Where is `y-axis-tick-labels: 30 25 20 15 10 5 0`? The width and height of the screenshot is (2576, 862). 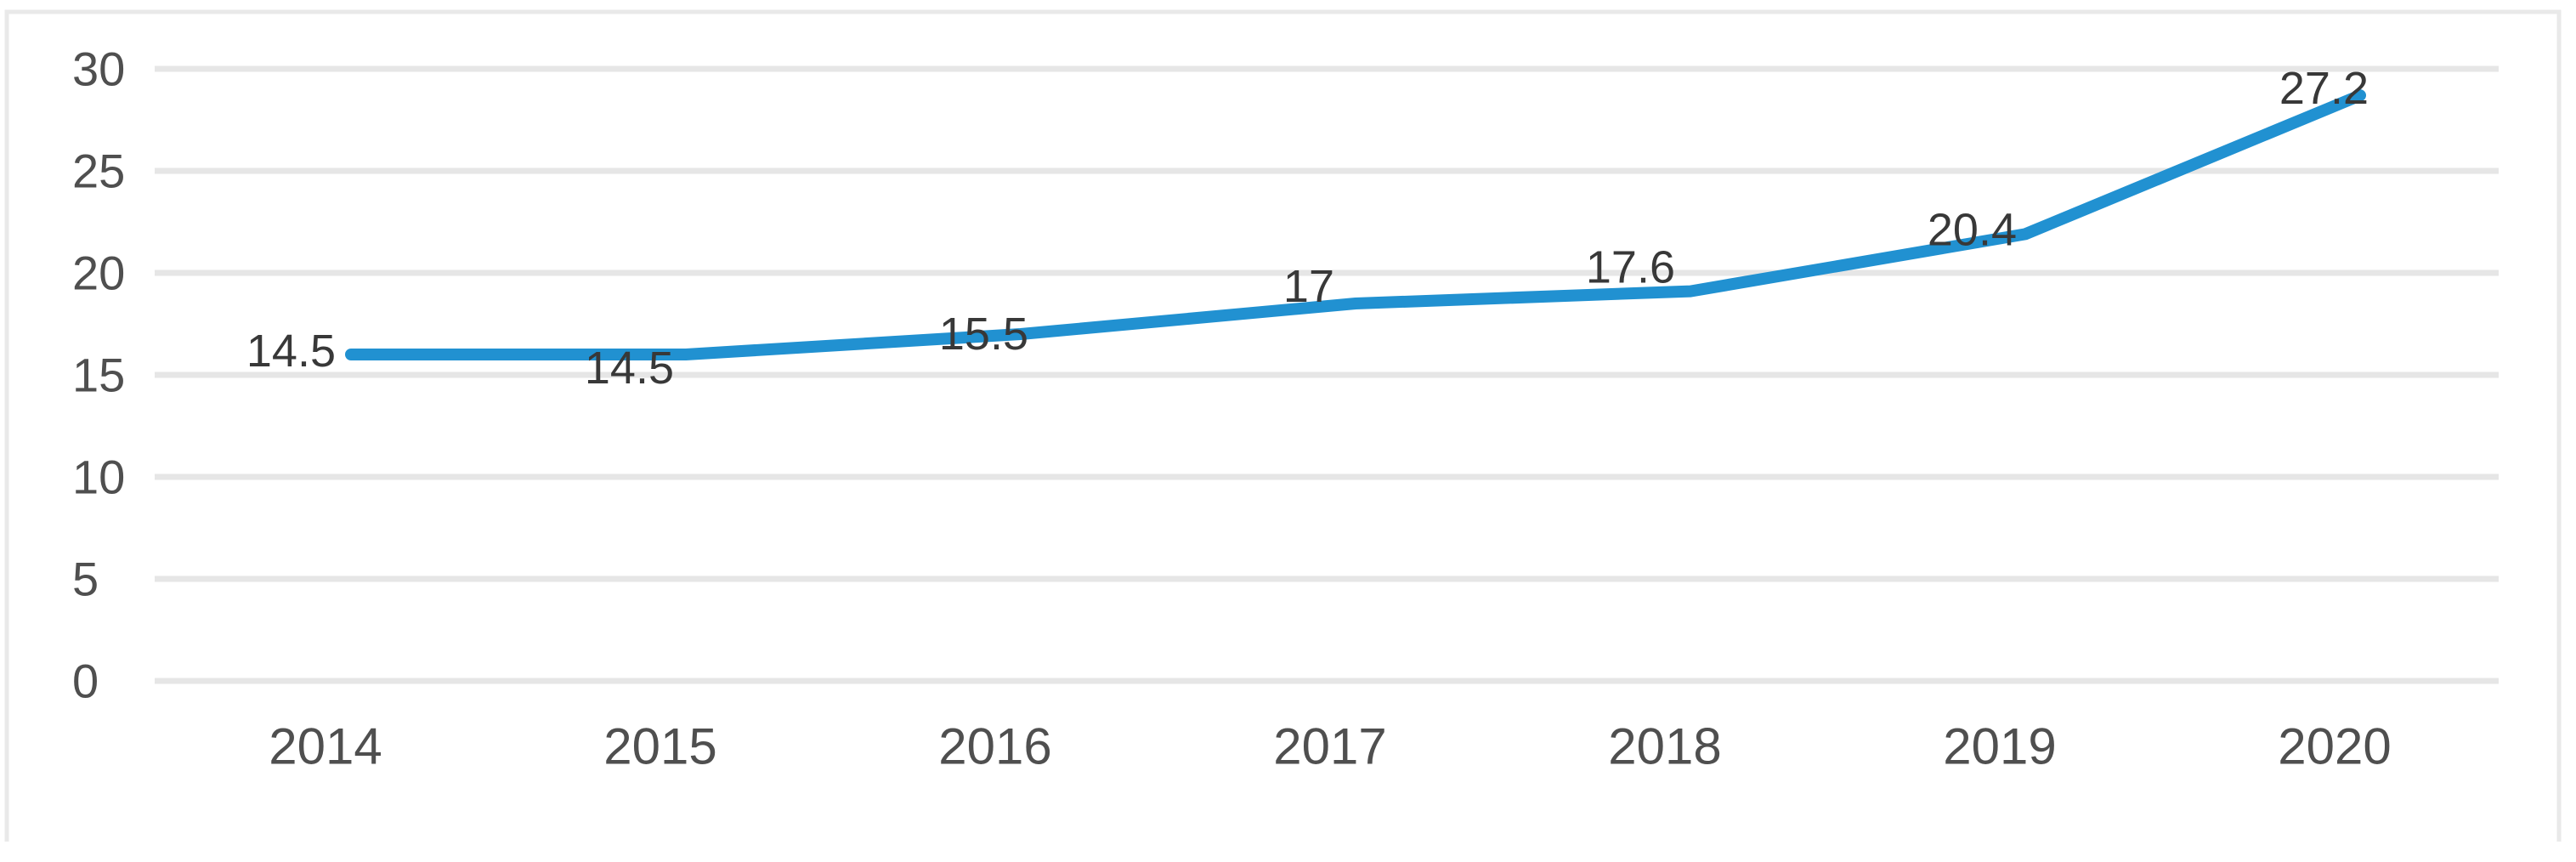 y-axis-tick-labels: 30 25 20 15 10 5 0 is located at coordinates (98, 375).